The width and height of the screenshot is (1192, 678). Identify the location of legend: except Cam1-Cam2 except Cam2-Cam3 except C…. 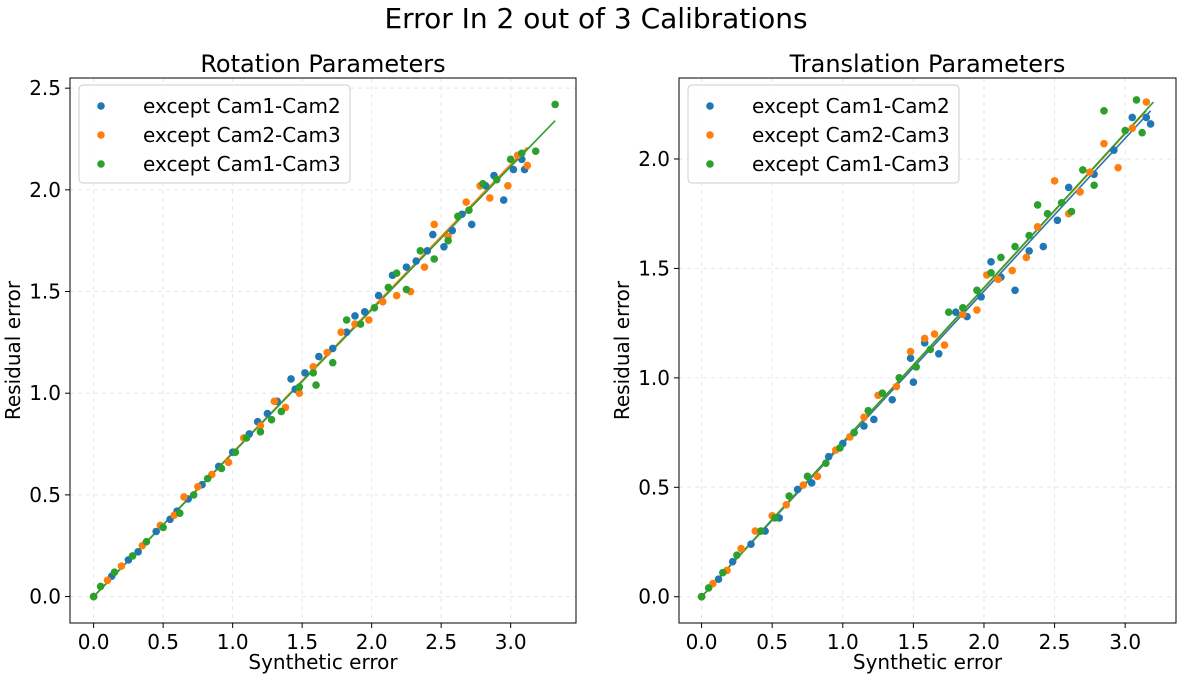
(214, 134).